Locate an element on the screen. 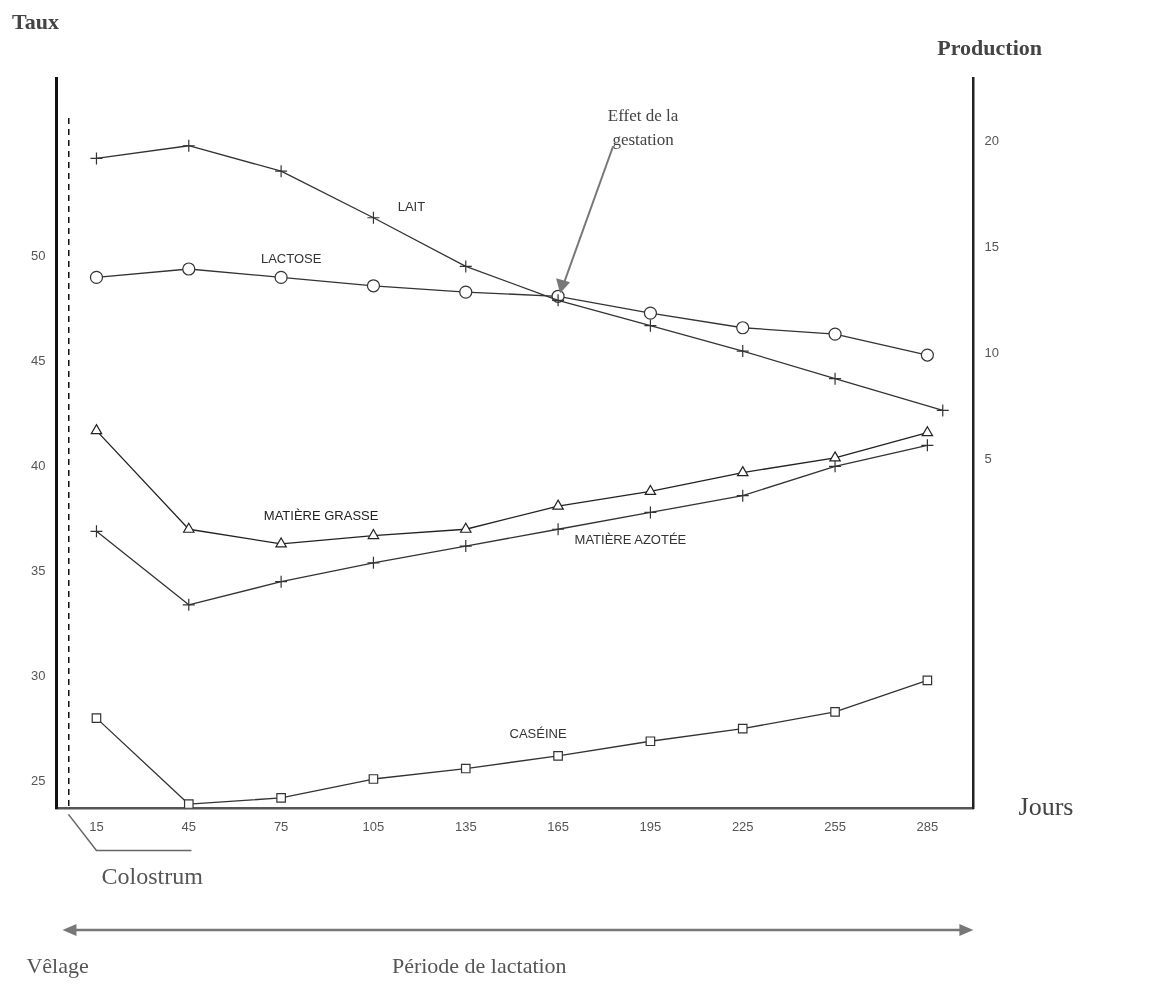 The image size is (1150, 997). x-tick-label: 105 is located at coordinates (373, 826).